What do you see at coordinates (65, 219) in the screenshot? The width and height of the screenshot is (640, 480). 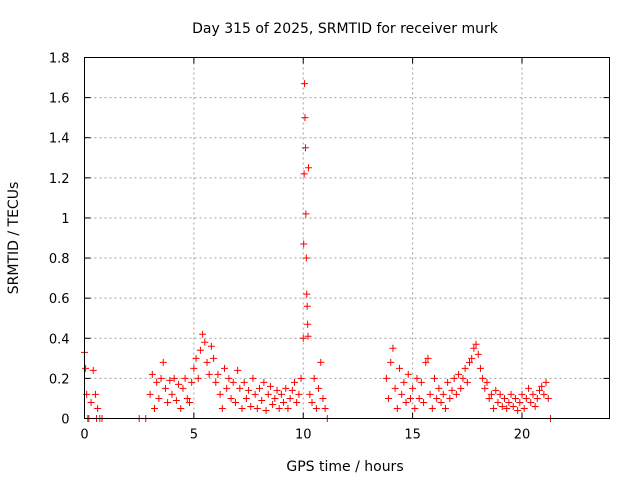 I see `y-tick-label: 1` at bounding box center [65, 219].